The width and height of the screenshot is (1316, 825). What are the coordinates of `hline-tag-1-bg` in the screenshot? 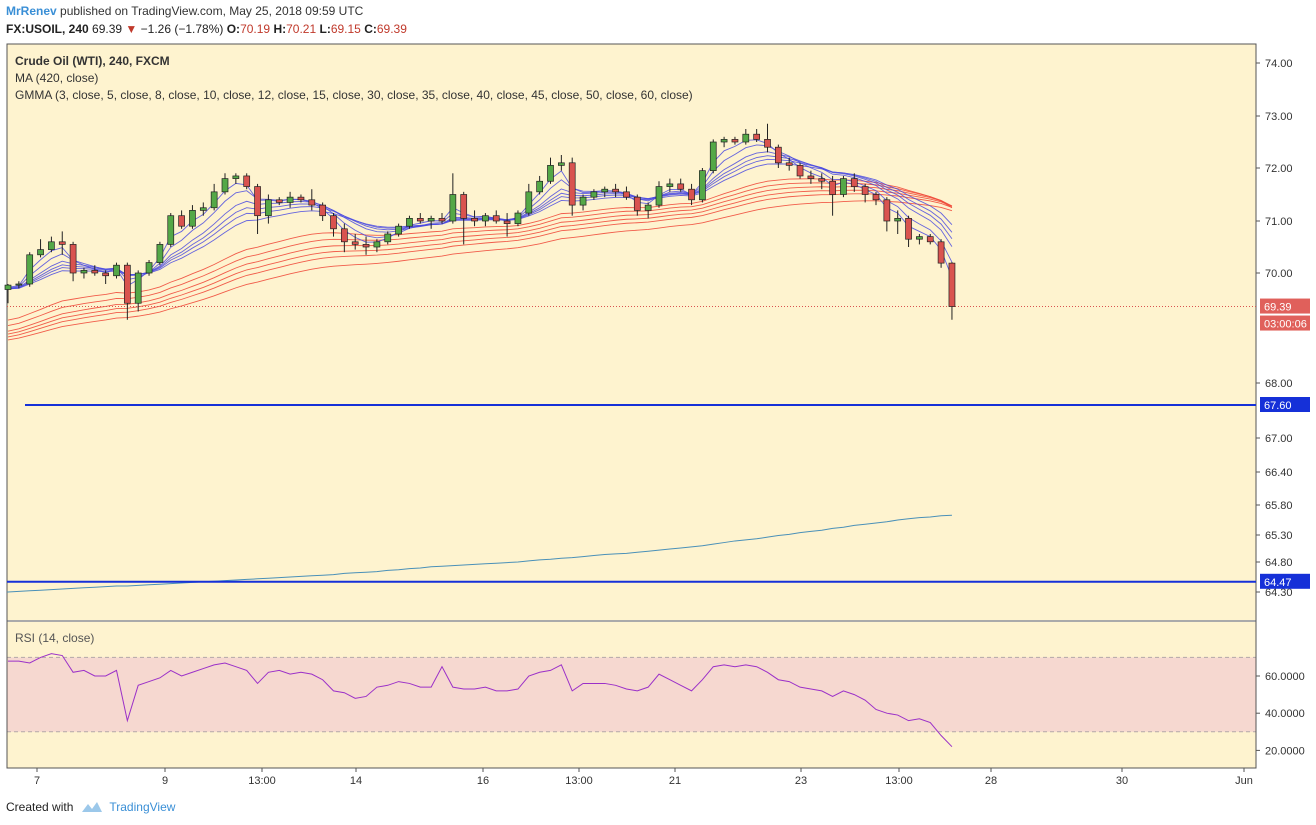 It's located at (1285, 581).